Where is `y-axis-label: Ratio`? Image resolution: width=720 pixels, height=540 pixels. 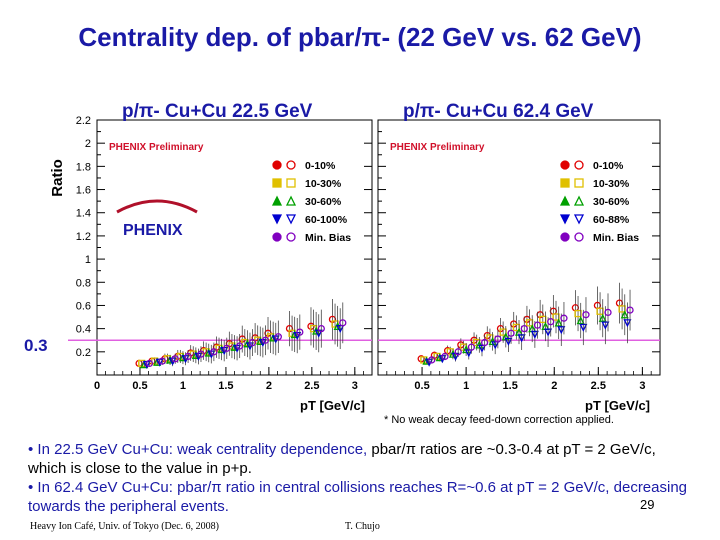 y-axis-label: Ratio is located at coordinates (57, 178).